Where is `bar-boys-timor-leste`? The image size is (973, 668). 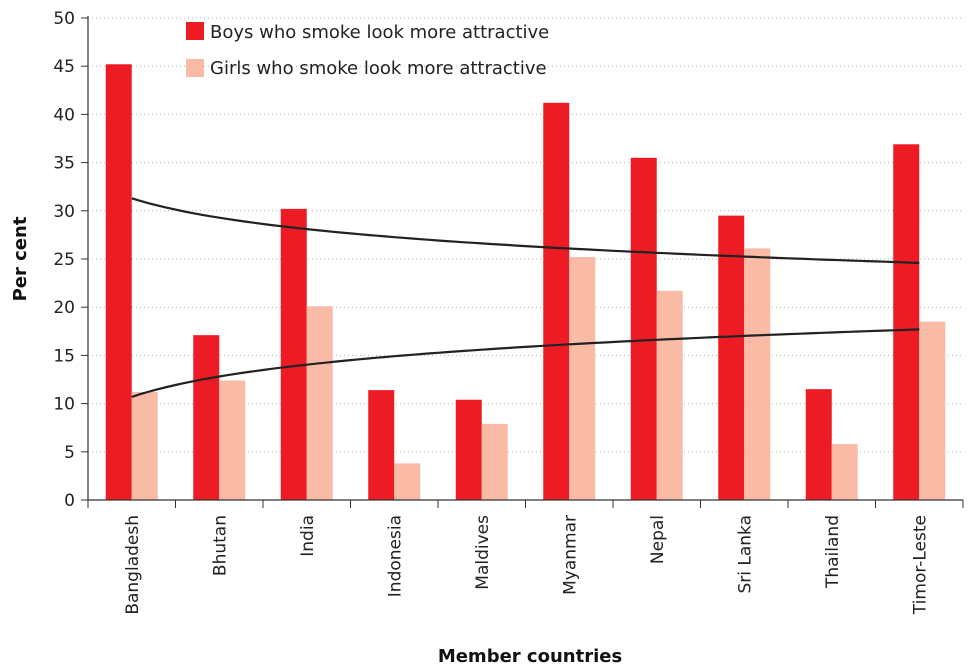
bar-boys-timor-leste is located at coordinates (906, 322).